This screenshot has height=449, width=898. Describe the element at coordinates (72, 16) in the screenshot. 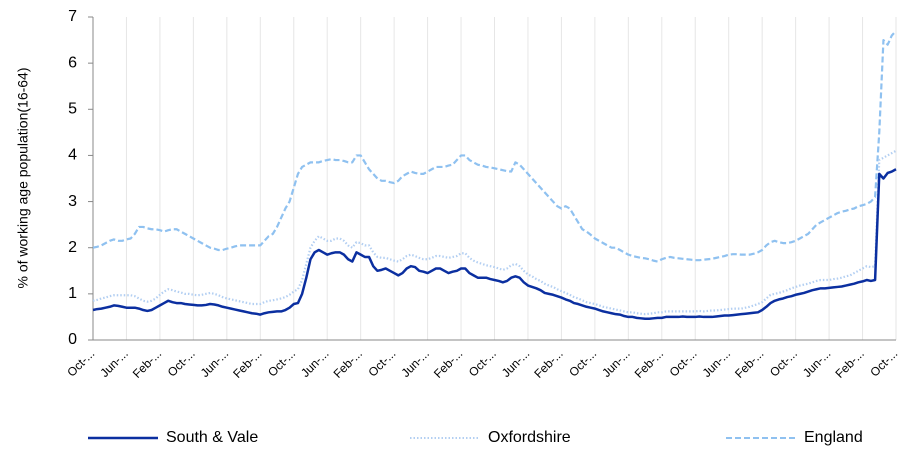

I see `y-tick-label: 7` at that location.